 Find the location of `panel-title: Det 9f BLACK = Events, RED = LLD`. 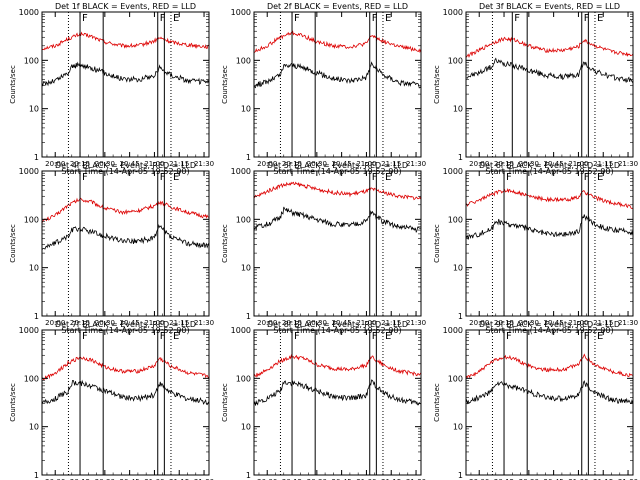

panel-title: Det 9f BLACK = Events, RED = LLD is located at coordinates (549, 324).